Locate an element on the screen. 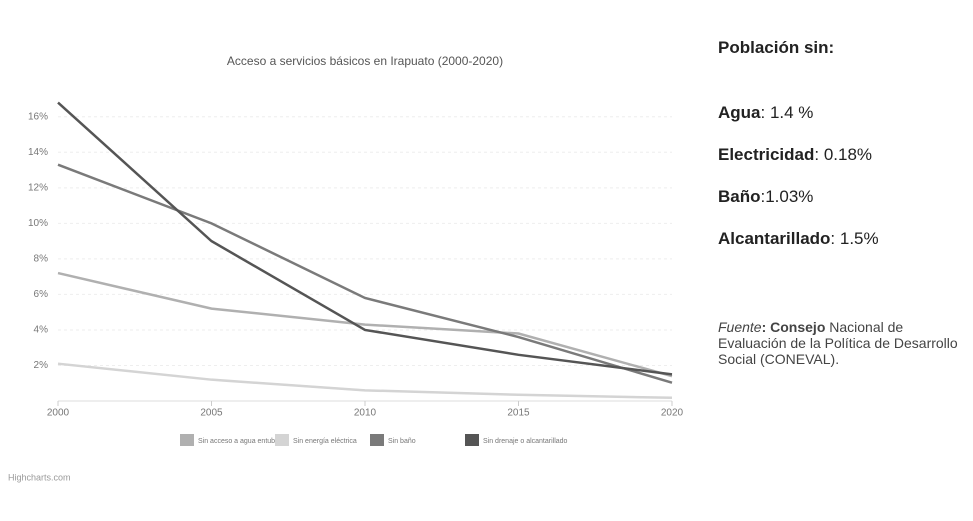 The height and width of the screenshot is (521, 973). item: Baño:1.03% is located at coordinates (838, 197).